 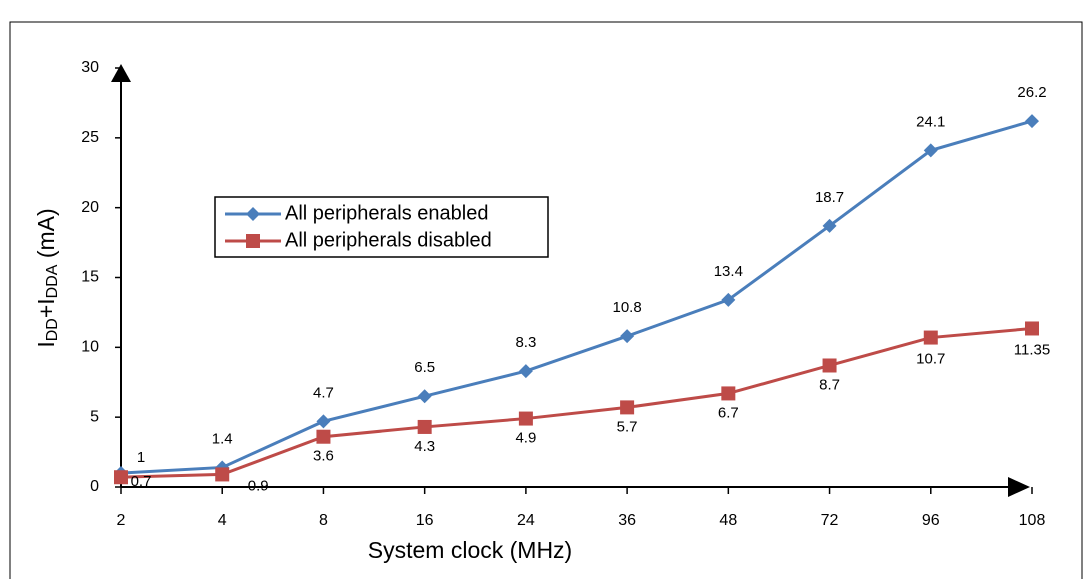 What do you see at coordinates (728, 520) in the screenshot?
I see `x-tick-label: 48` at bounding box center [728, 520].